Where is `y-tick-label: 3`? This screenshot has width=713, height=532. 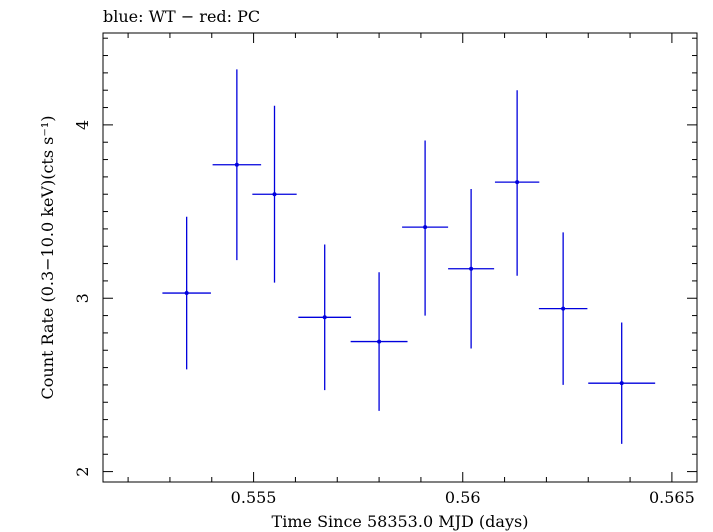 y-tick-label: 3 is located at coordinates (82, 298).